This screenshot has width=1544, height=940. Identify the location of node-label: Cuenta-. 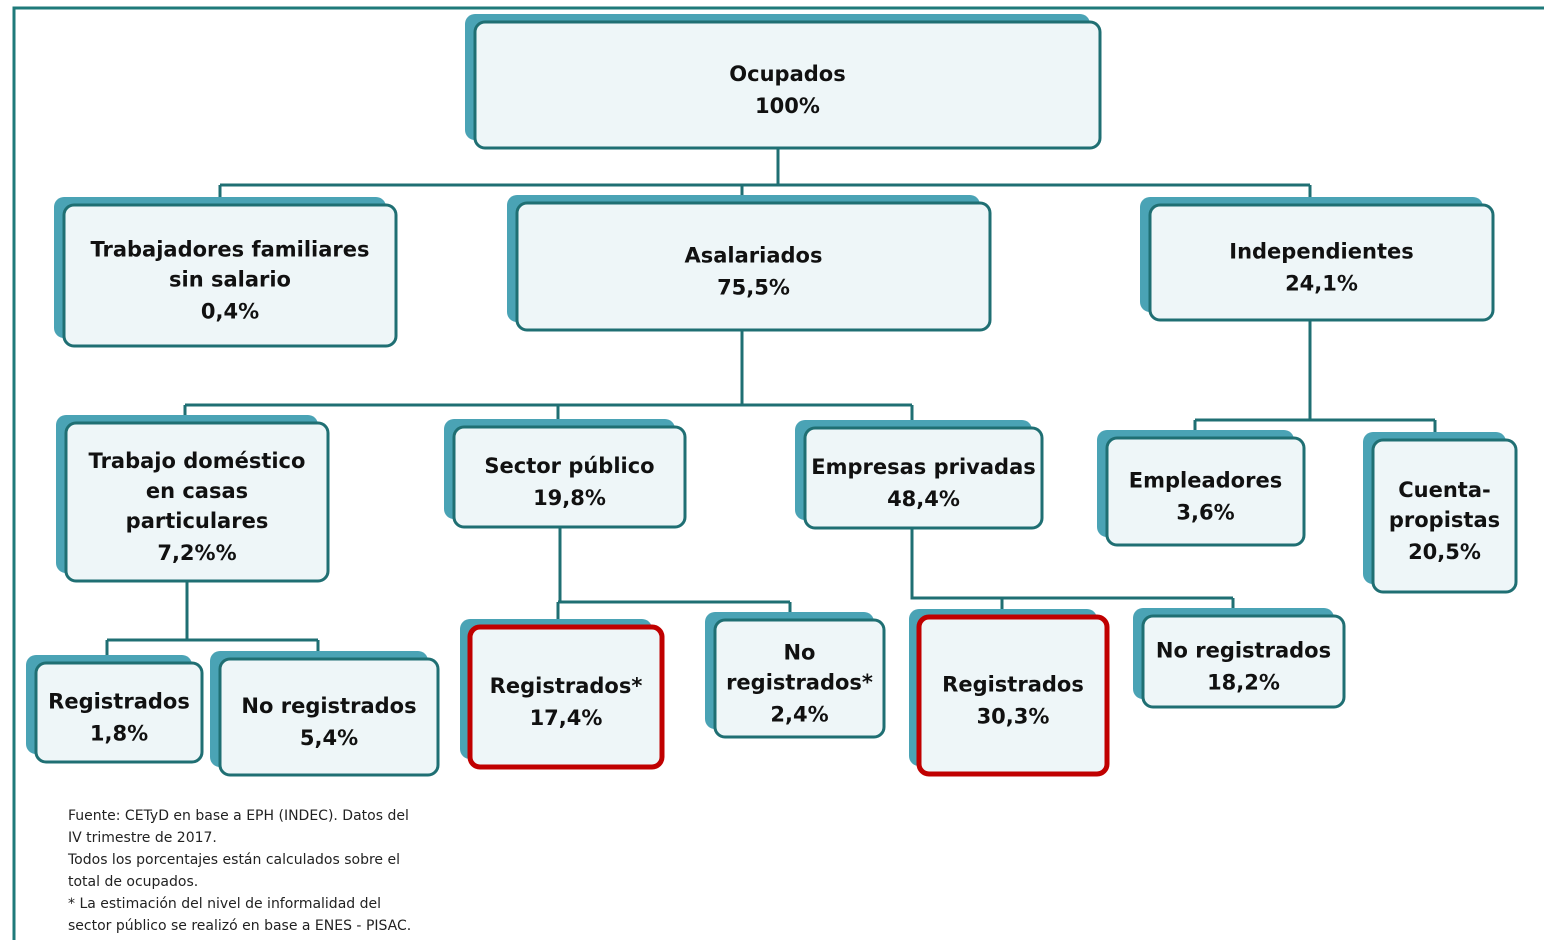
(1444, 490).